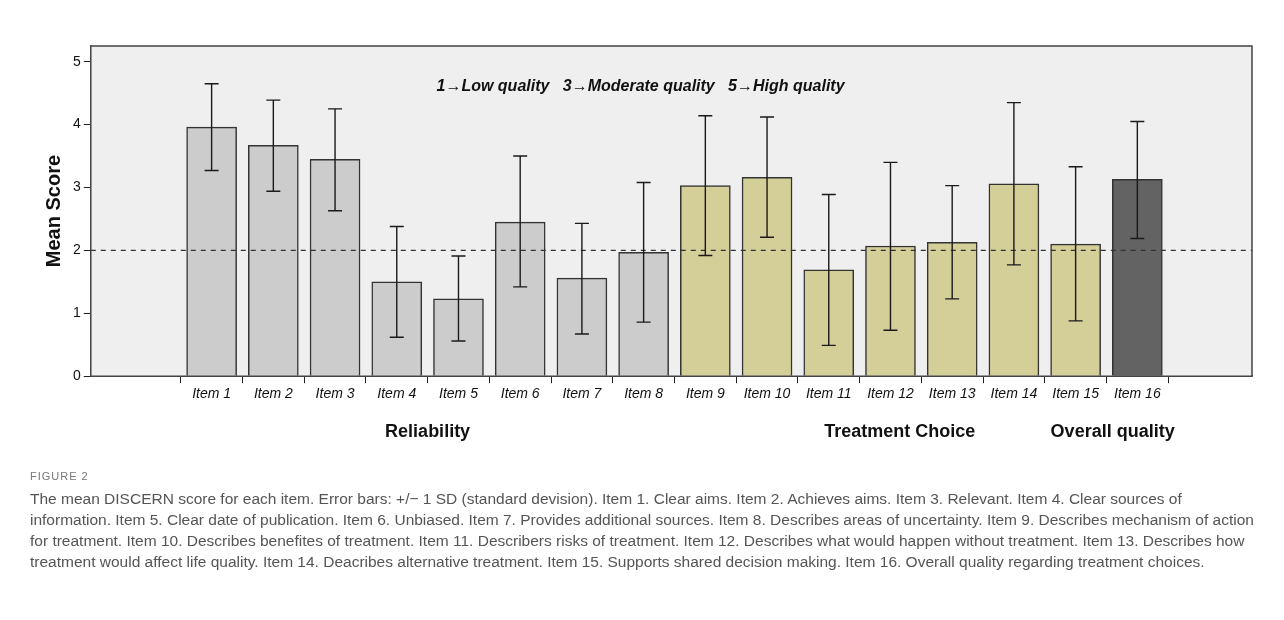 The width and height of the screenshot is (1284, 620). I want to click on text: Treatment Choice, so click(900, 431).